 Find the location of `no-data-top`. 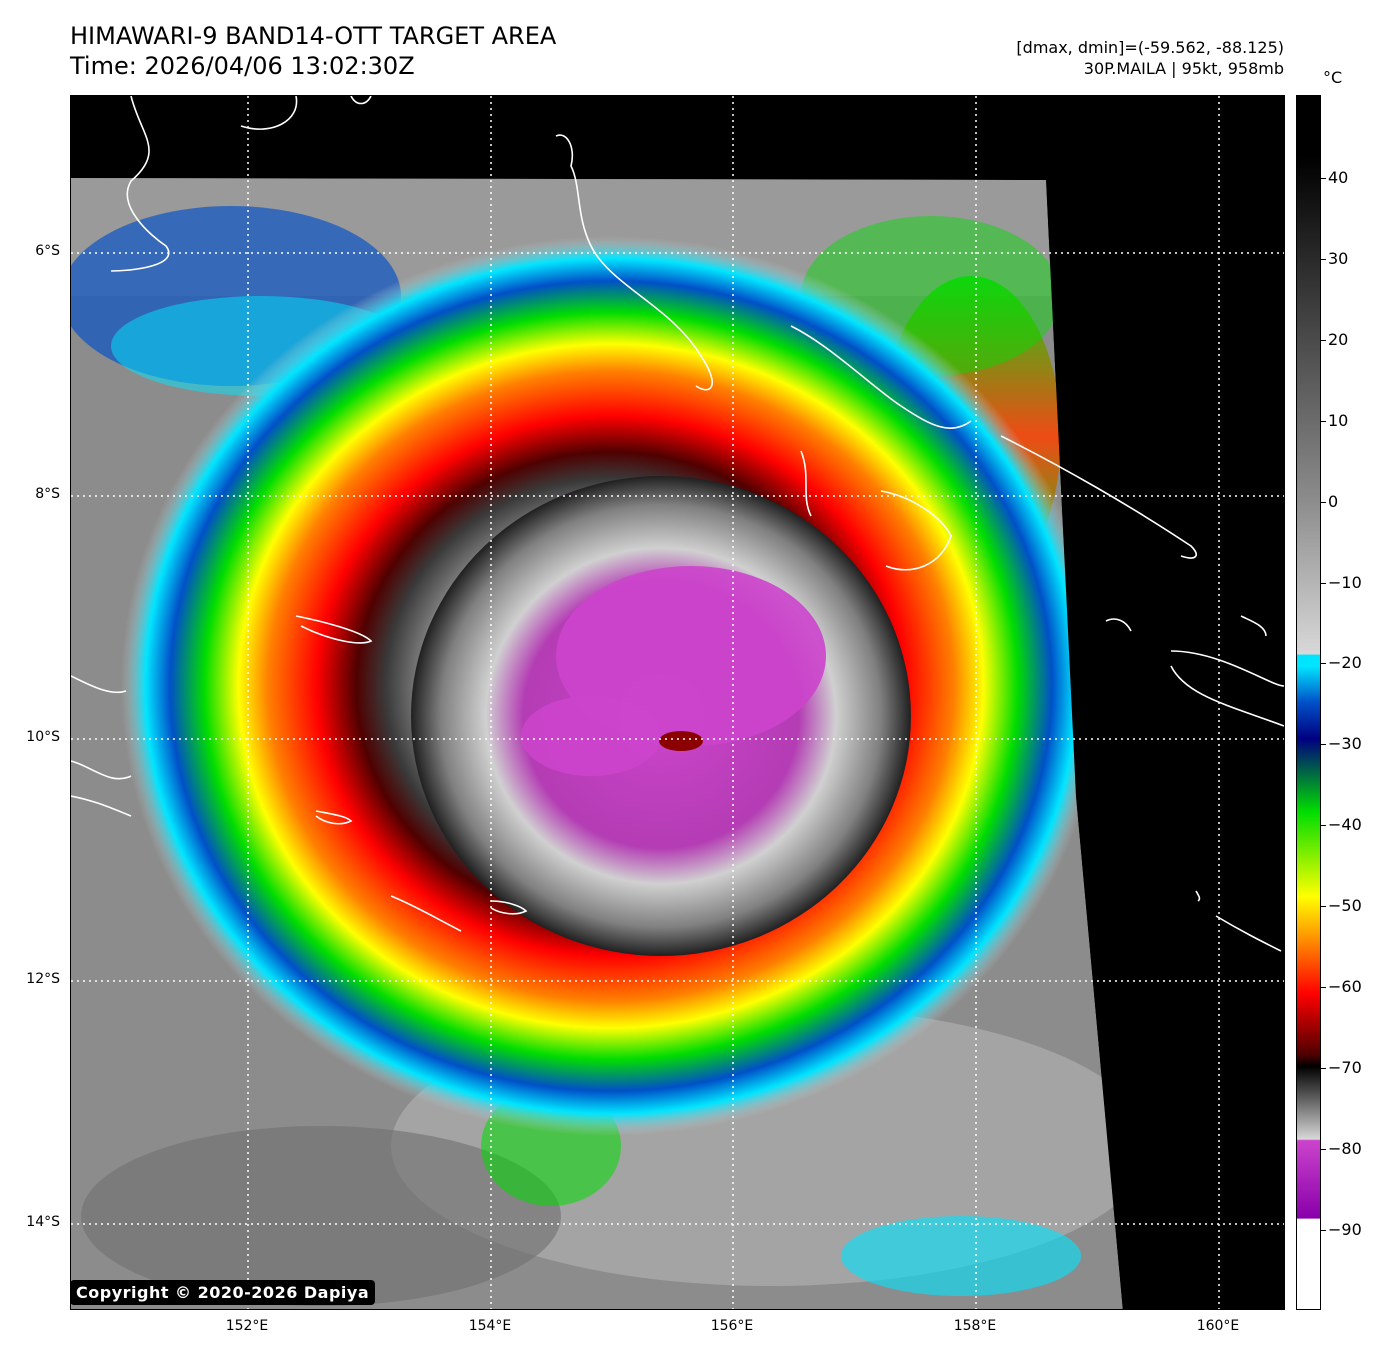

no-data-top is located at coordinates (677, 137).